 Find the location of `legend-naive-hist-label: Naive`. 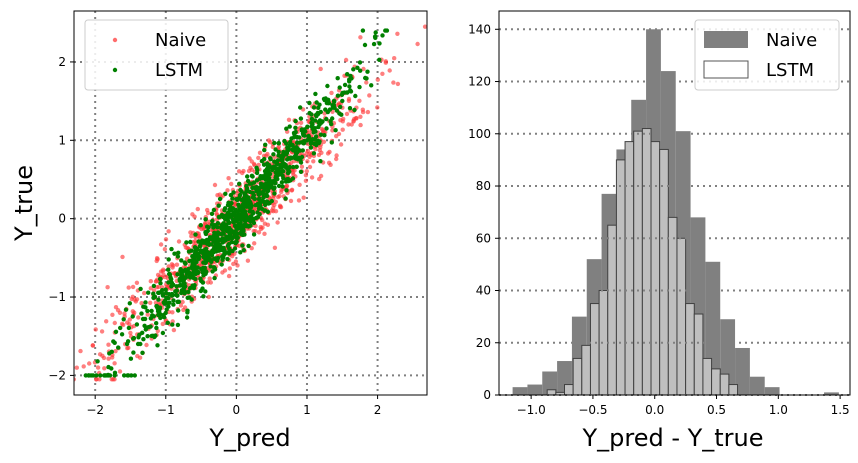

legend-naive-hist-label: Naive is located at coordinates (791, 40).